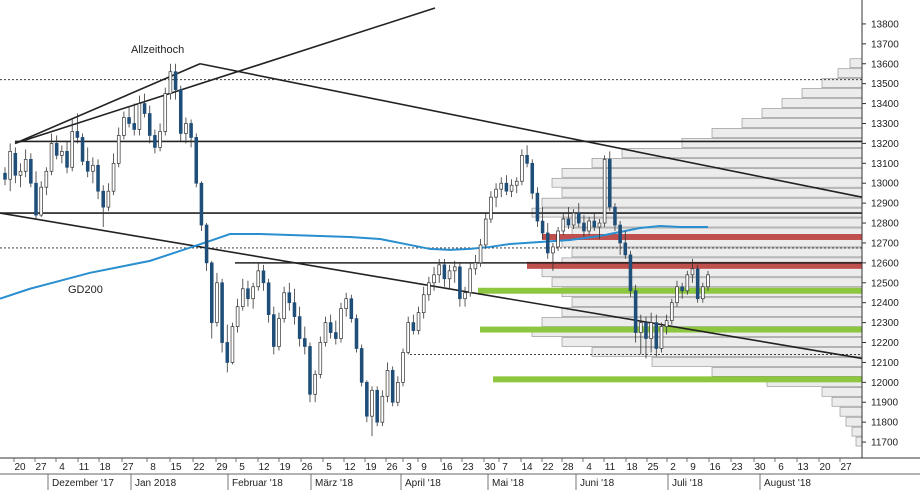 The width and height of the screenshot is (920, 495). What do you see at coordinates (41, 467) in the screenshot?
I see `x-day-label: 27` at bounding box center [41, 467].